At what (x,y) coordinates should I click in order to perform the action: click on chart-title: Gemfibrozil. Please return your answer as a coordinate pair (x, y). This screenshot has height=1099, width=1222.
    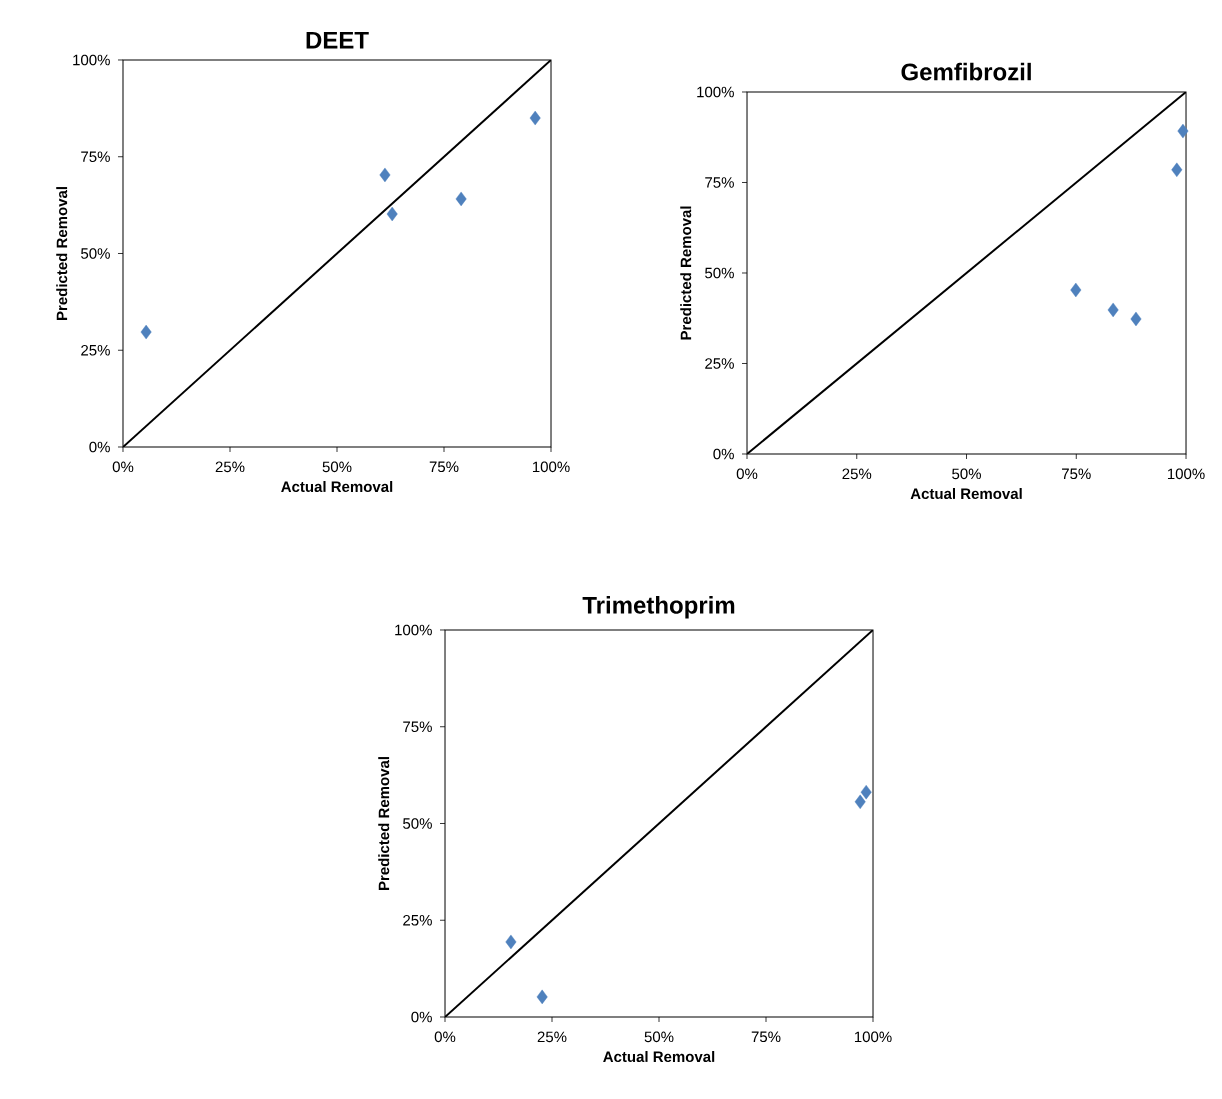
    Looking at the image, I should click on (966, 71).